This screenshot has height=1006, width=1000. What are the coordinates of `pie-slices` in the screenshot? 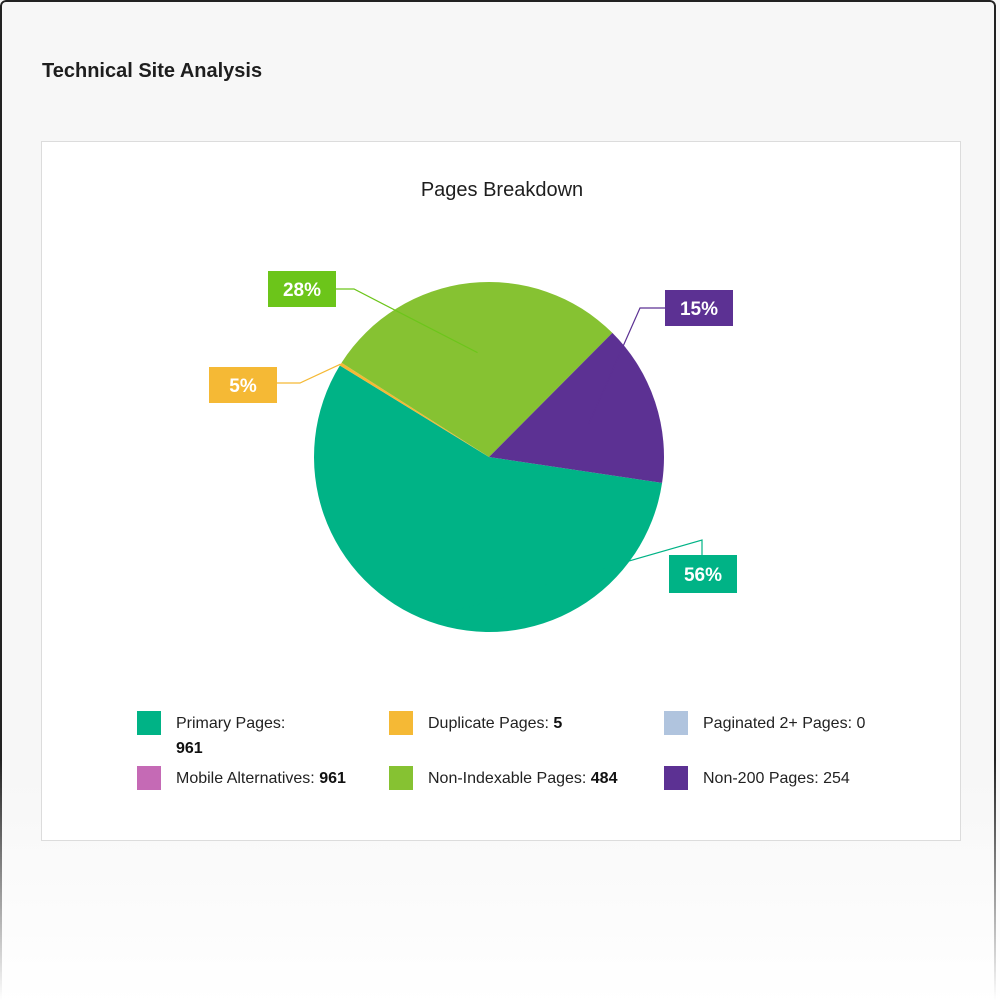 It's located at (489, 457).